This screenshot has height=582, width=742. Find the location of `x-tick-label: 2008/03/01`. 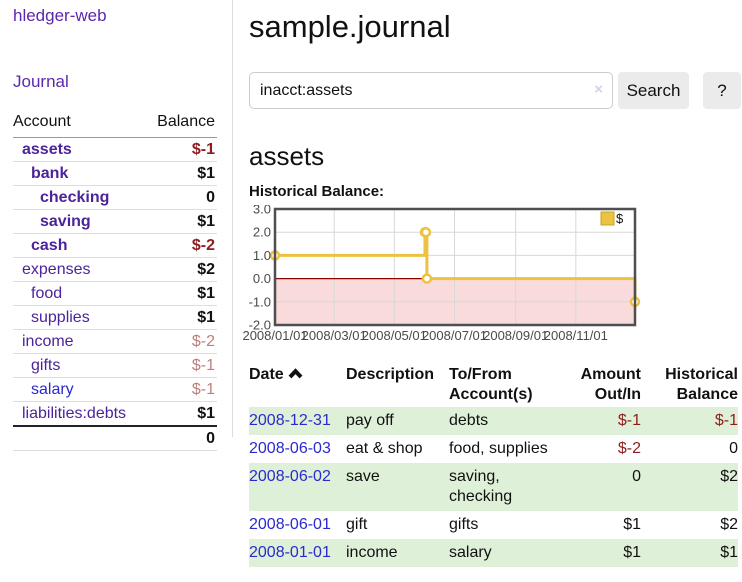

x-tick-label: 2008/03/01 is located at coordinates (334, 335).